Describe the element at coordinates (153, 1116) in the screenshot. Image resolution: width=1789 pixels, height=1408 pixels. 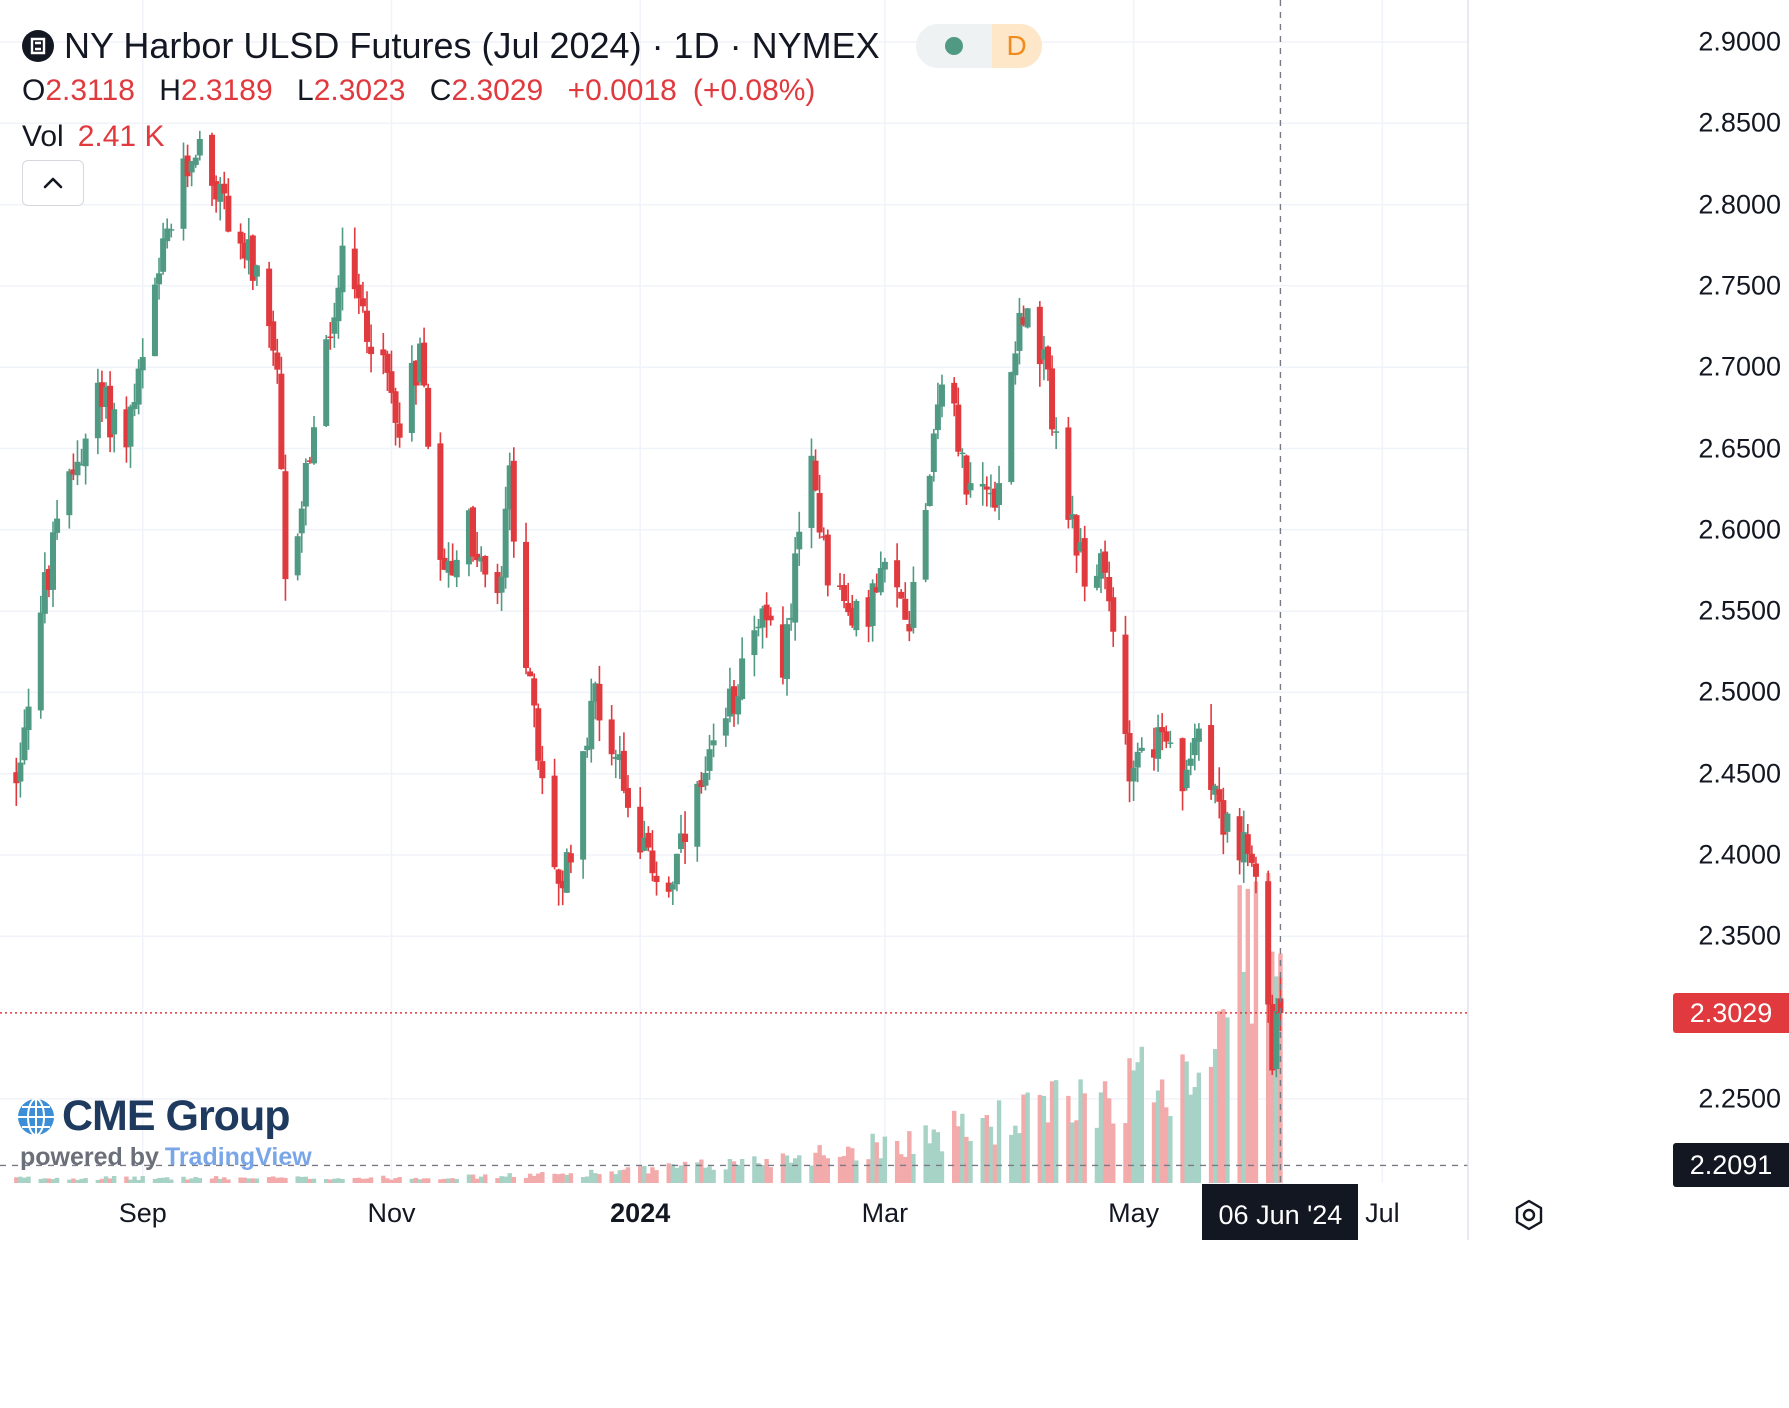
I see `cme-group-logo: CME Group` at that location.